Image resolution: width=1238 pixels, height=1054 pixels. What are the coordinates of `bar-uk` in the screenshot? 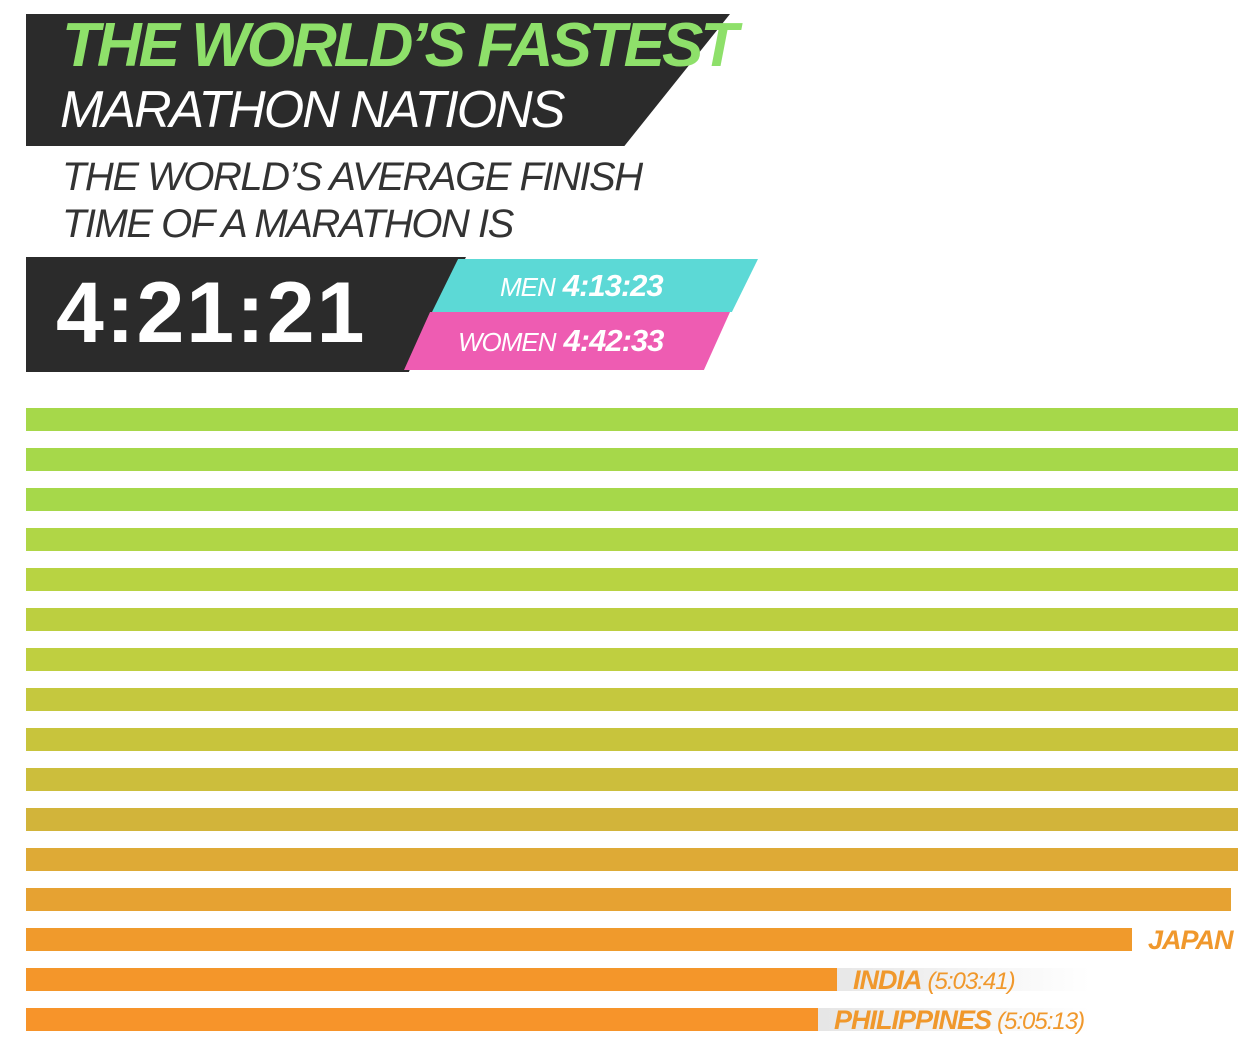 It's located at (628, 899).